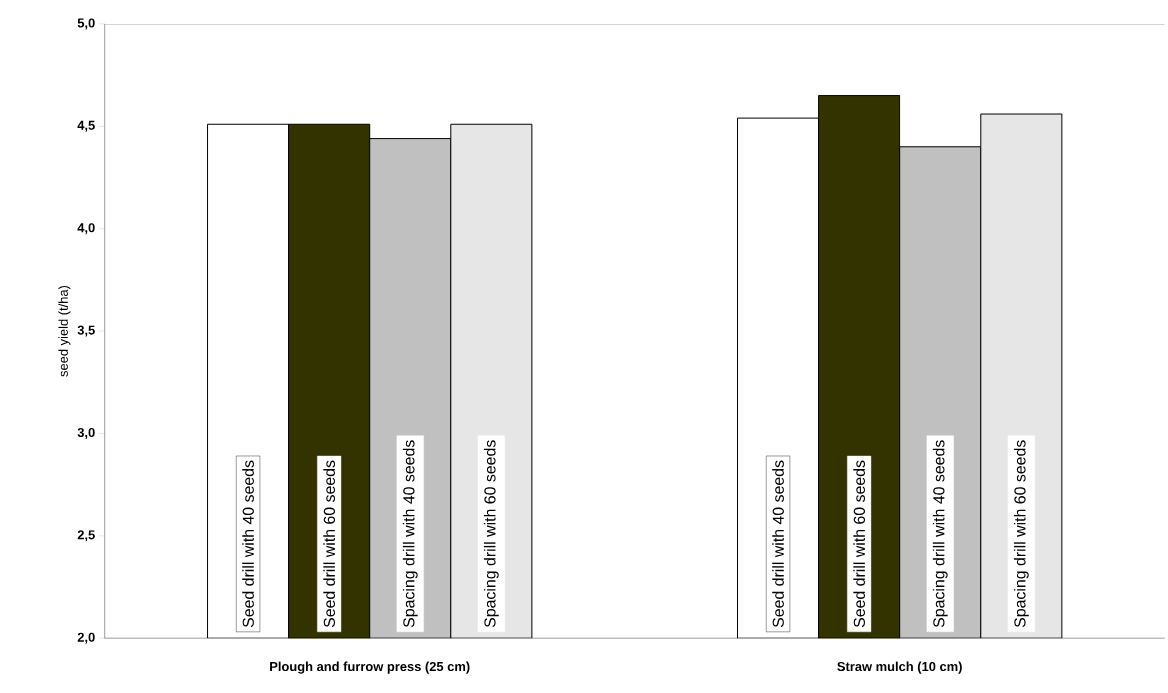  What do you see at coordinates (248, 544) in the screenshot?
I see `series-label: Seed drill with 40 seeds` at bounding box center [248, 544].